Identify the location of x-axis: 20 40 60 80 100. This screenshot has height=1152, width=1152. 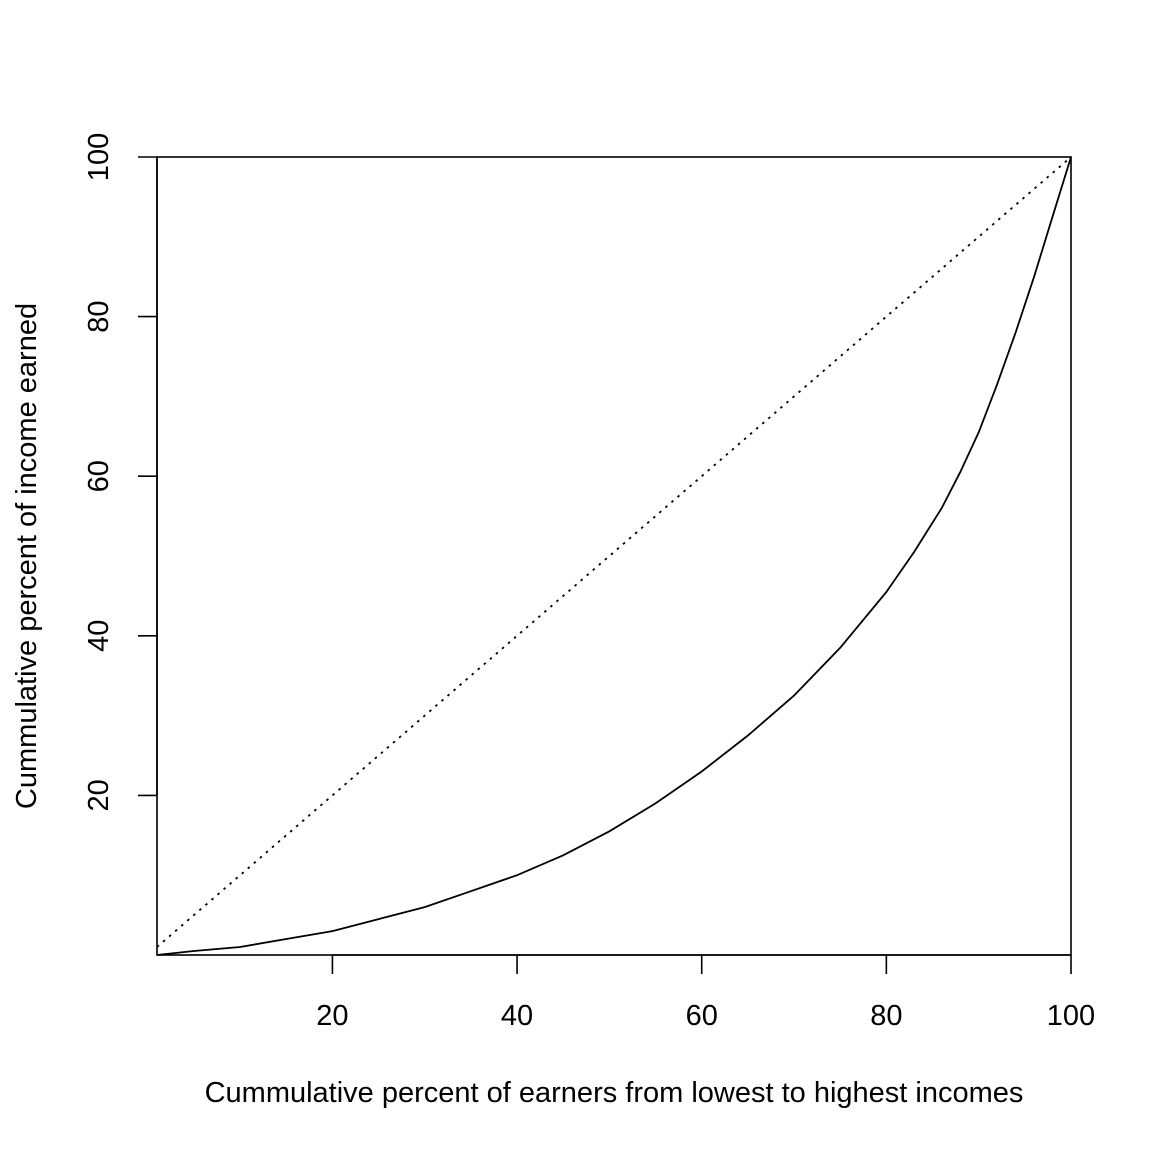
(705, 993).